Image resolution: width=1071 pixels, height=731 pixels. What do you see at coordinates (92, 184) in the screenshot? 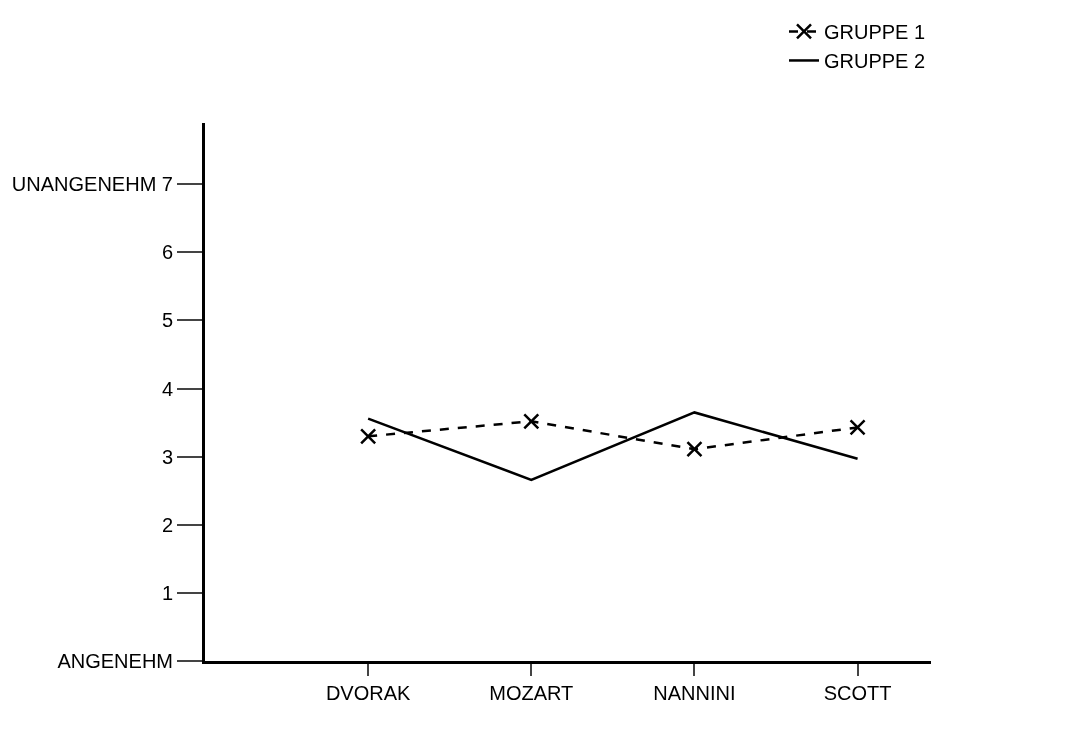
I see `y-tick-label: UNANGENEHM 7` at bounding box center [92, 184].